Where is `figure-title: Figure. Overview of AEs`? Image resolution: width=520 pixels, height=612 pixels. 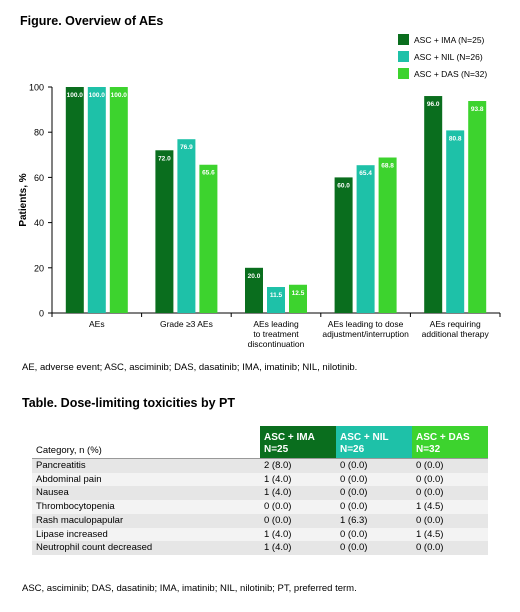
figure-title: Figure. Overview of AEs is located at coordinates (92, 21).